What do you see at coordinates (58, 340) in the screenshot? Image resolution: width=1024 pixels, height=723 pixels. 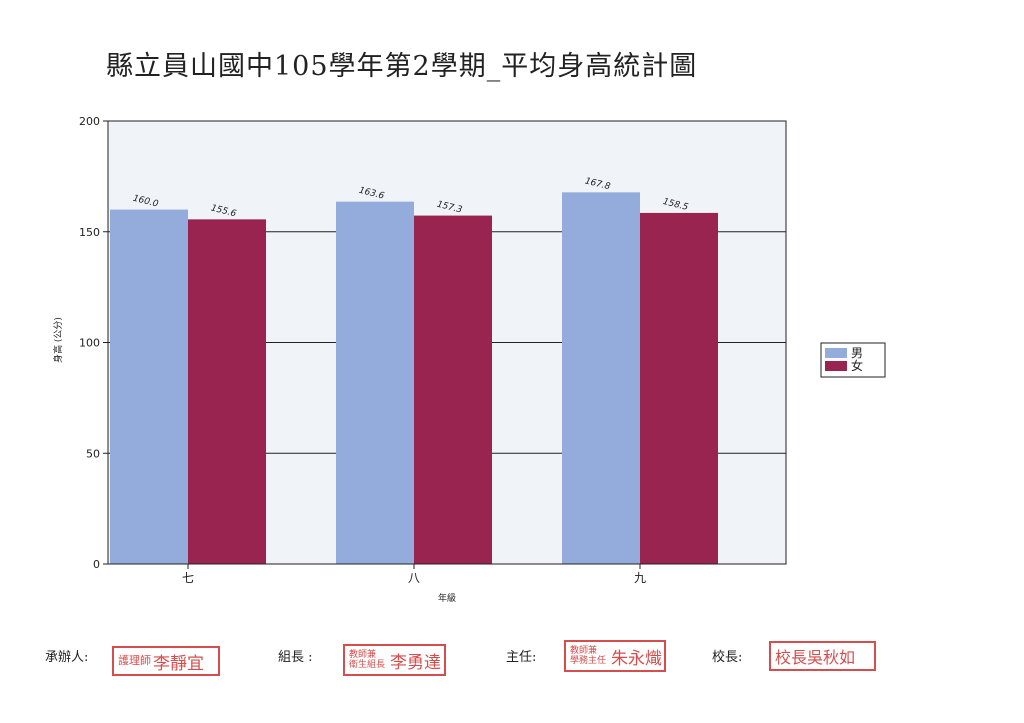 I see `y-axis-title: 身高 (公分)` at bounding box center [58, 340].